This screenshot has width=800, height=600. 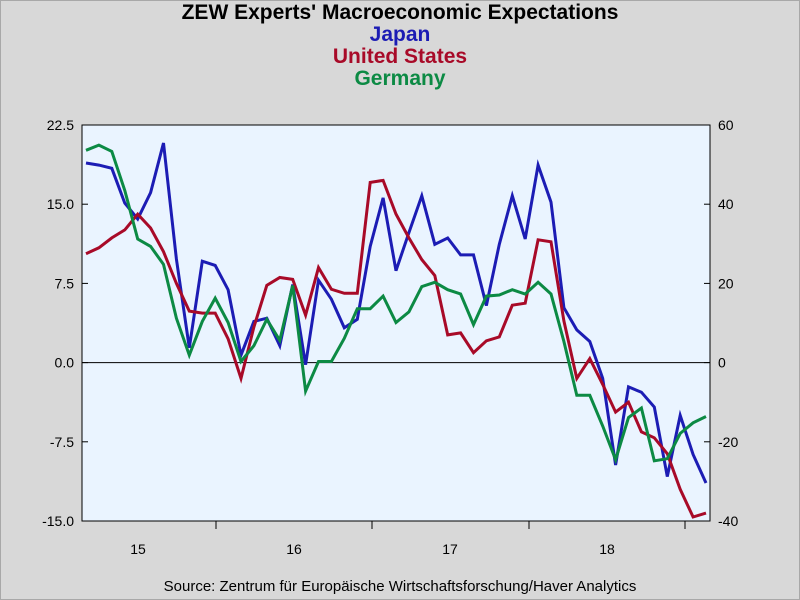 I want to click on chart-title: ZEW Experts' Macroeconomic Expectations, so click(x=400, y=12).